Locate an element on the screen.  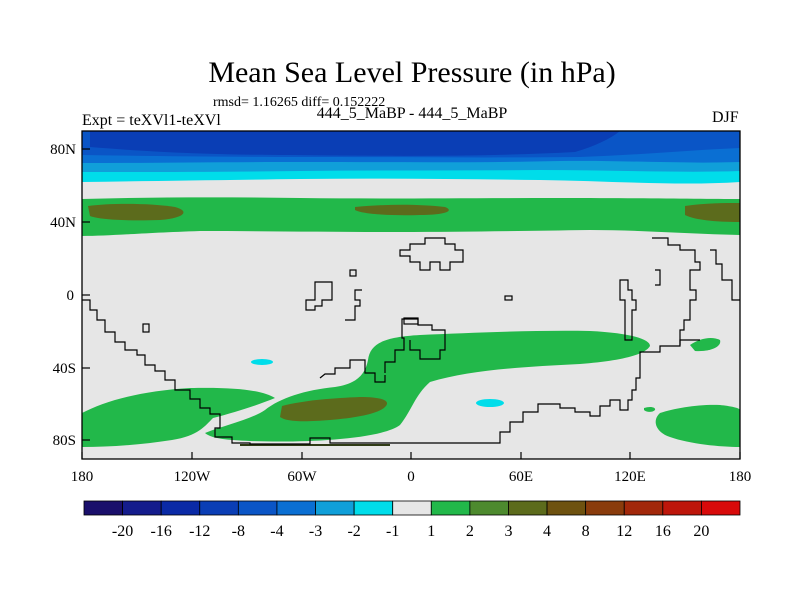
colorbar-label: 1 is located at coordinates (431, 531).